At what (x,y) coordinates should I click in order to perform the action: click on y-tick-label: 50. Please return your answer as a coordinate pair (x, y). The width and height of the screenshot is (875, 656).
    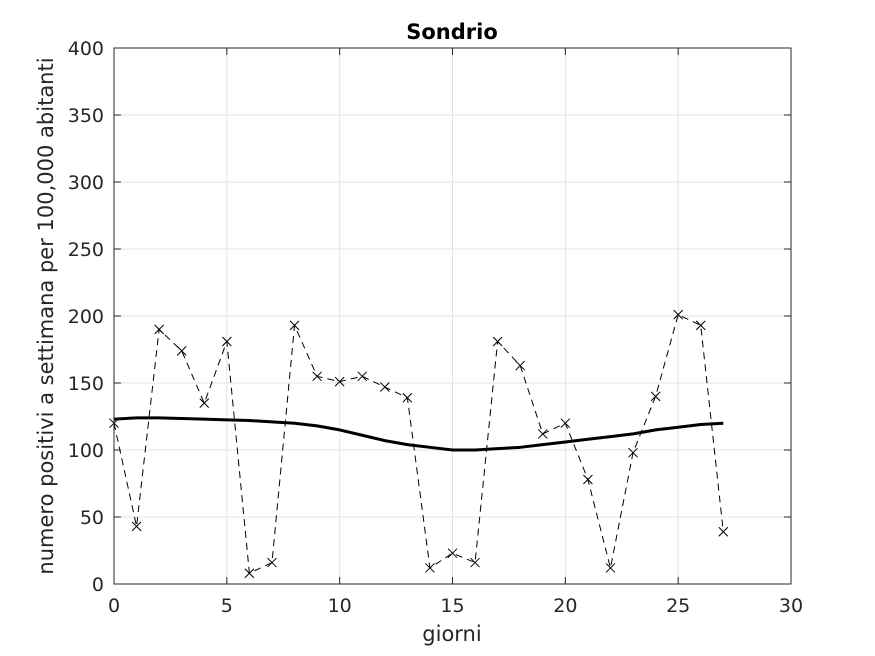
    Looking at the image, I should click on (92, 518).